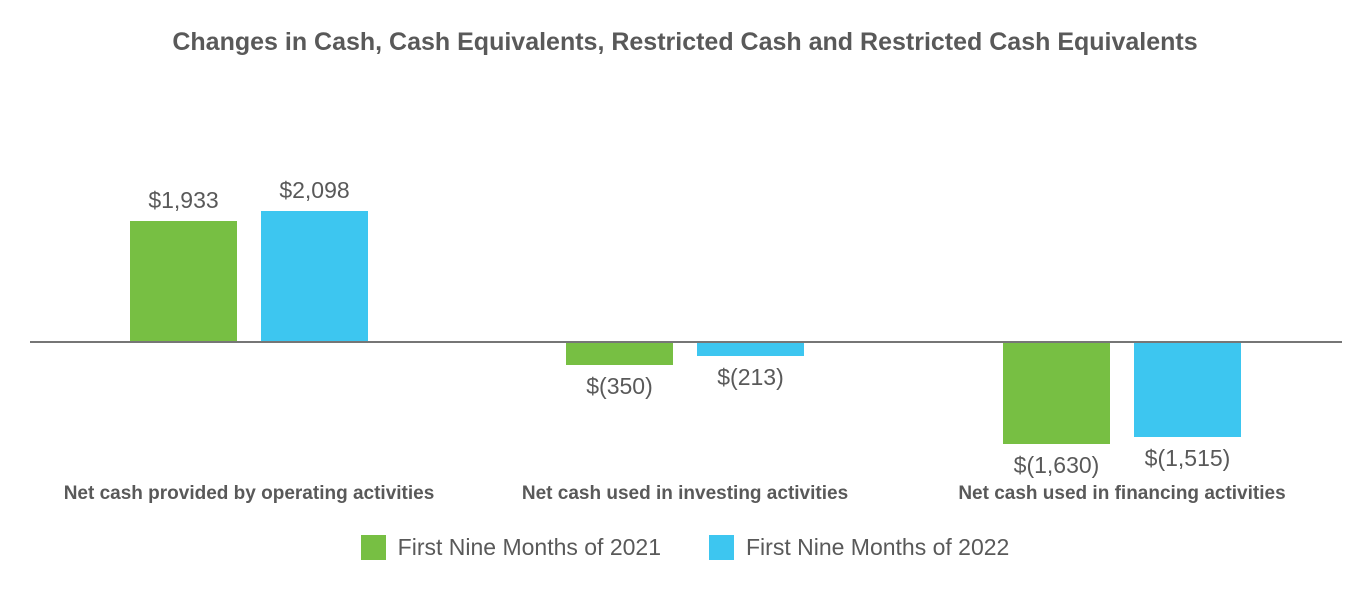  What do you see at coordinates (686, 342) in the screenshot?
I see `x-axis-line` at bounding box center [686, 342].